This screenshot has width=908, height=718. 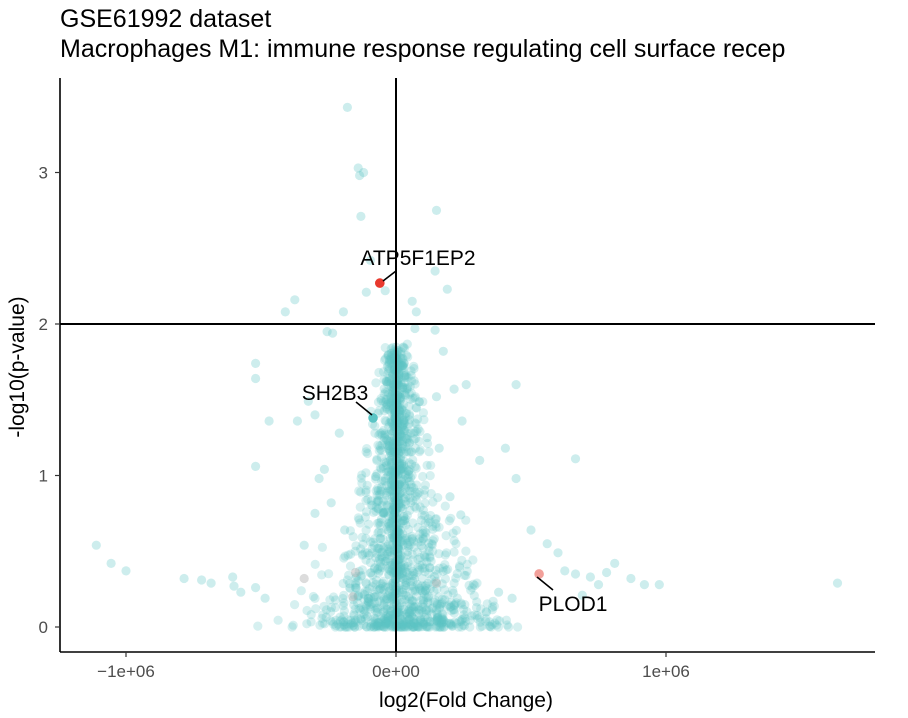 What do you see at coordinates (417, 258) in the screenshot?
I see `point-label: ATP5F1EP2` at bounding box center [417, 258].